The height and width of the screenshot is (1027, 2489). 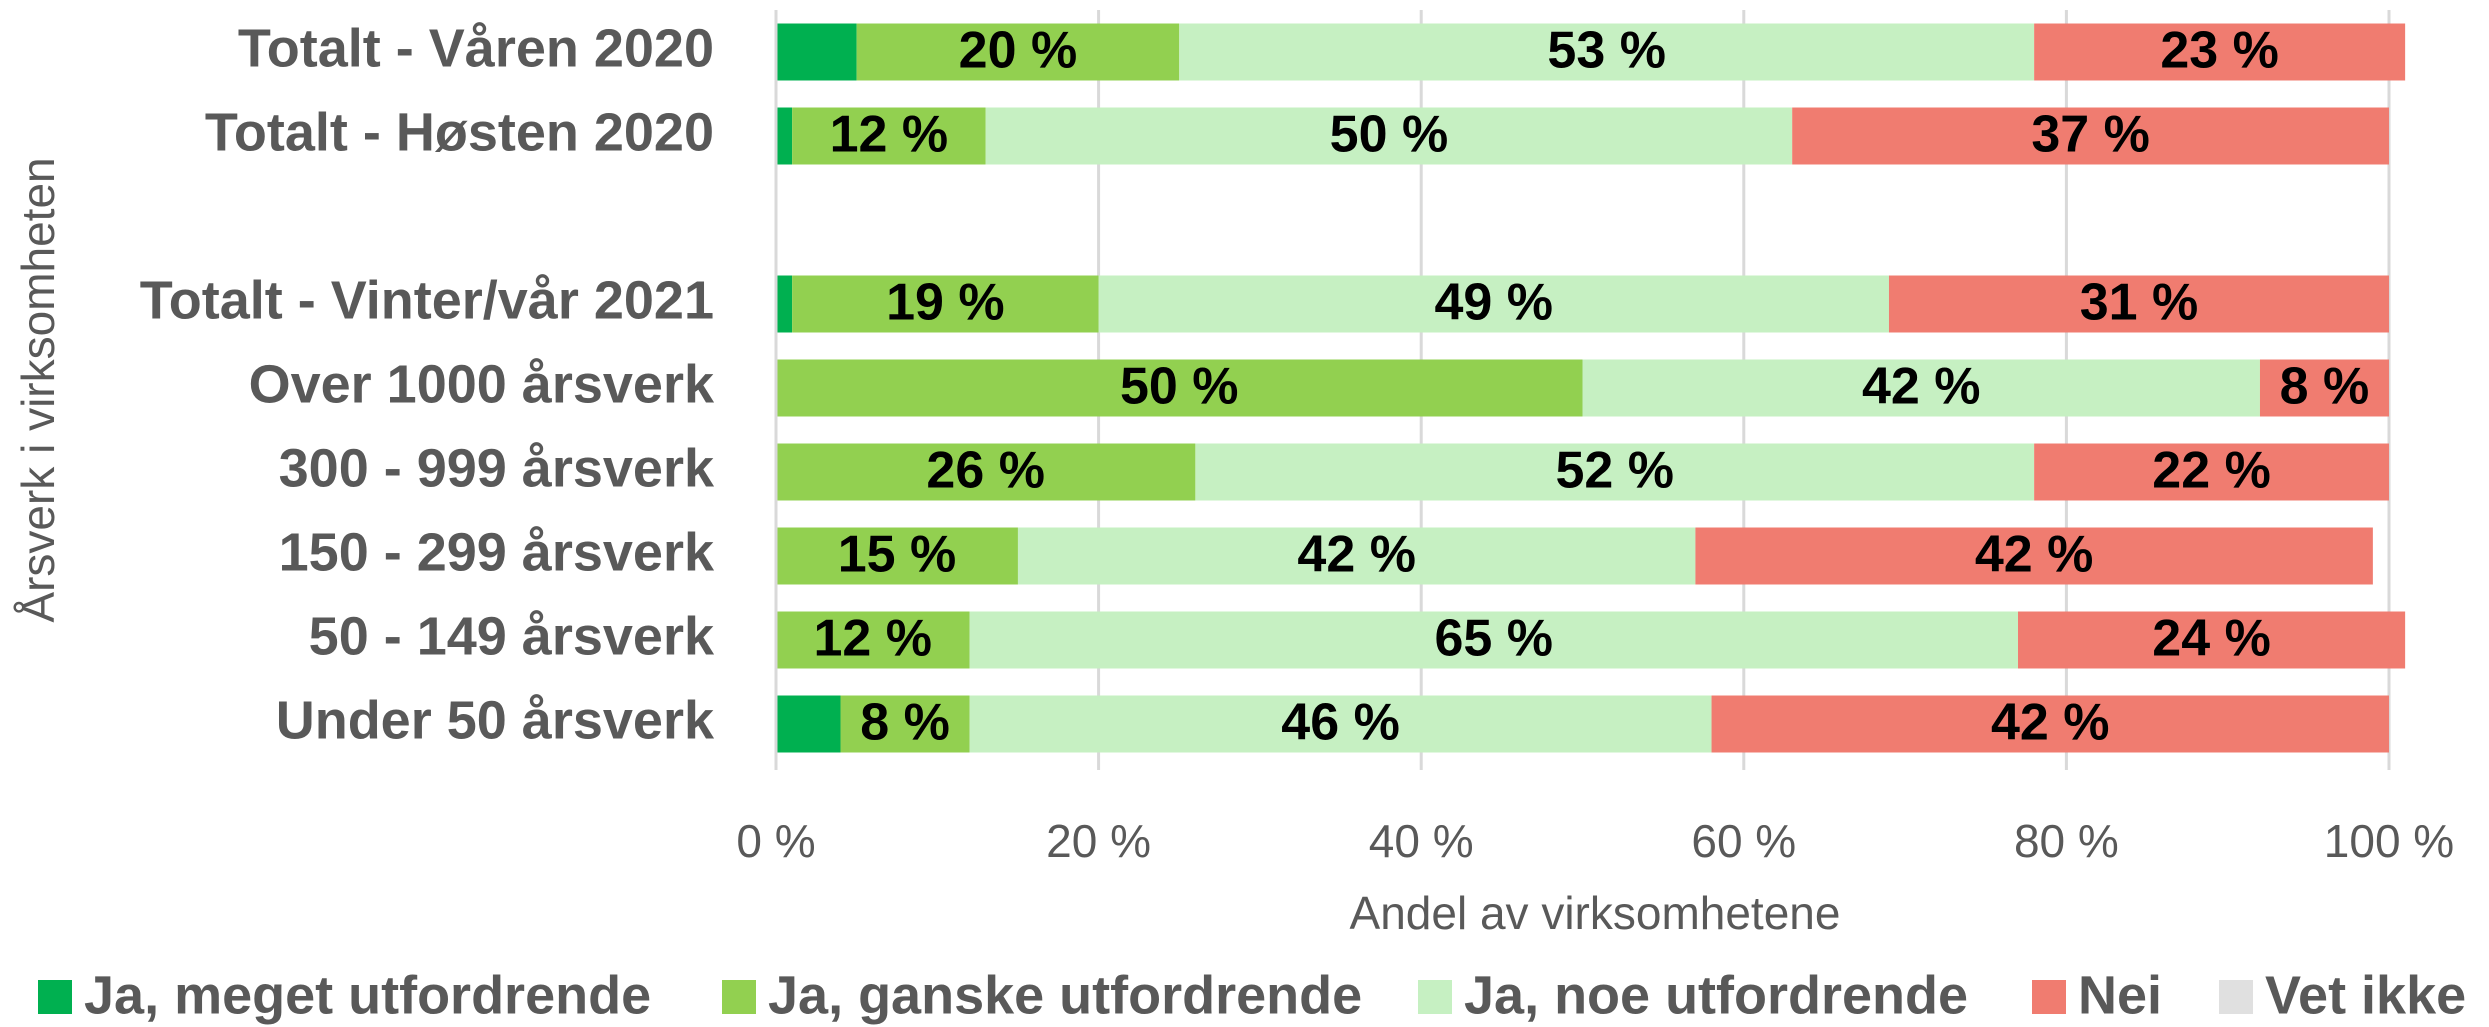 What do you see at coordinates (367, 995) in the screenshot?
I see `legend-label: Ja, meget utfordrende` at bounding box center [367, 995].